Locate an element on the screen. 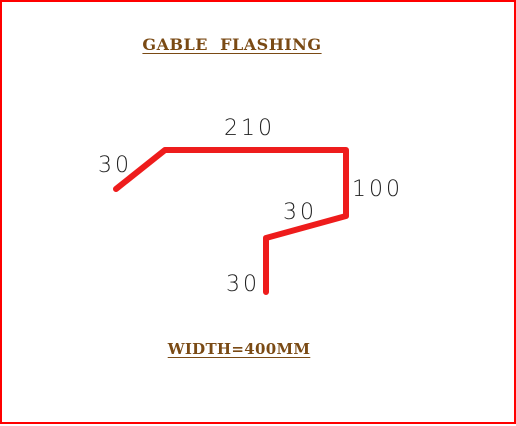 The image size is (516, 426). drawing-title: GABLE FLASHING is located at coordinates (232, 44).